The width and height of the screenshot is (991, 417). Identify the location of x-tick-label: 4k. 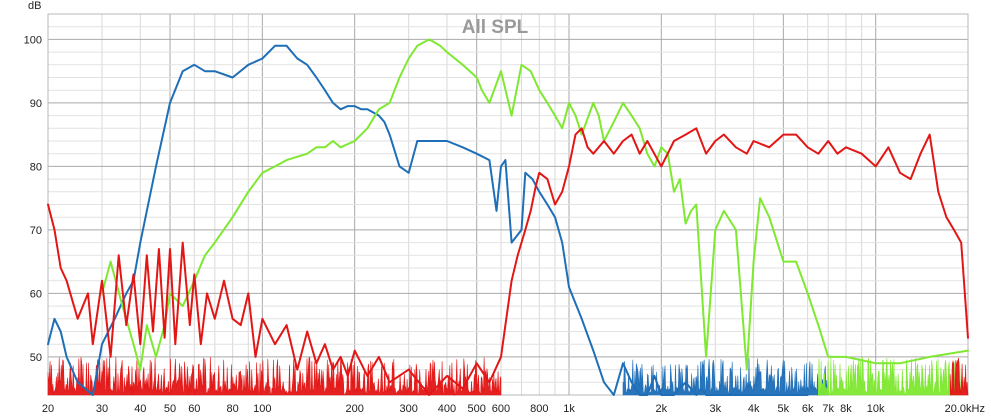
(754, 409).